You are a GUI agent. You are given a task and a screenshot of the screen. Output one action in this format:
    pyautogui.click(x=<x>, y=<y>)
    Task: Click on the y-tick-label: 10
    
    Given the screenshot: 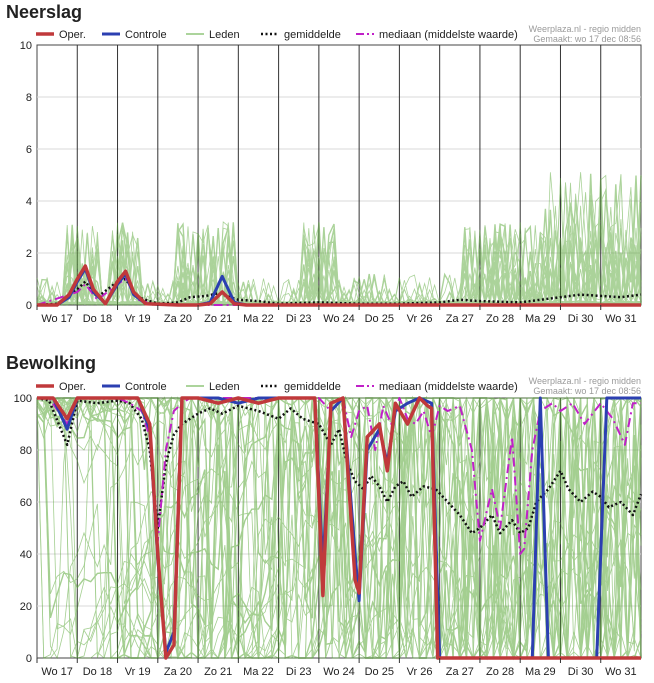 What is the action you would take?
    pyautogui.click(x=26, y=46)
    